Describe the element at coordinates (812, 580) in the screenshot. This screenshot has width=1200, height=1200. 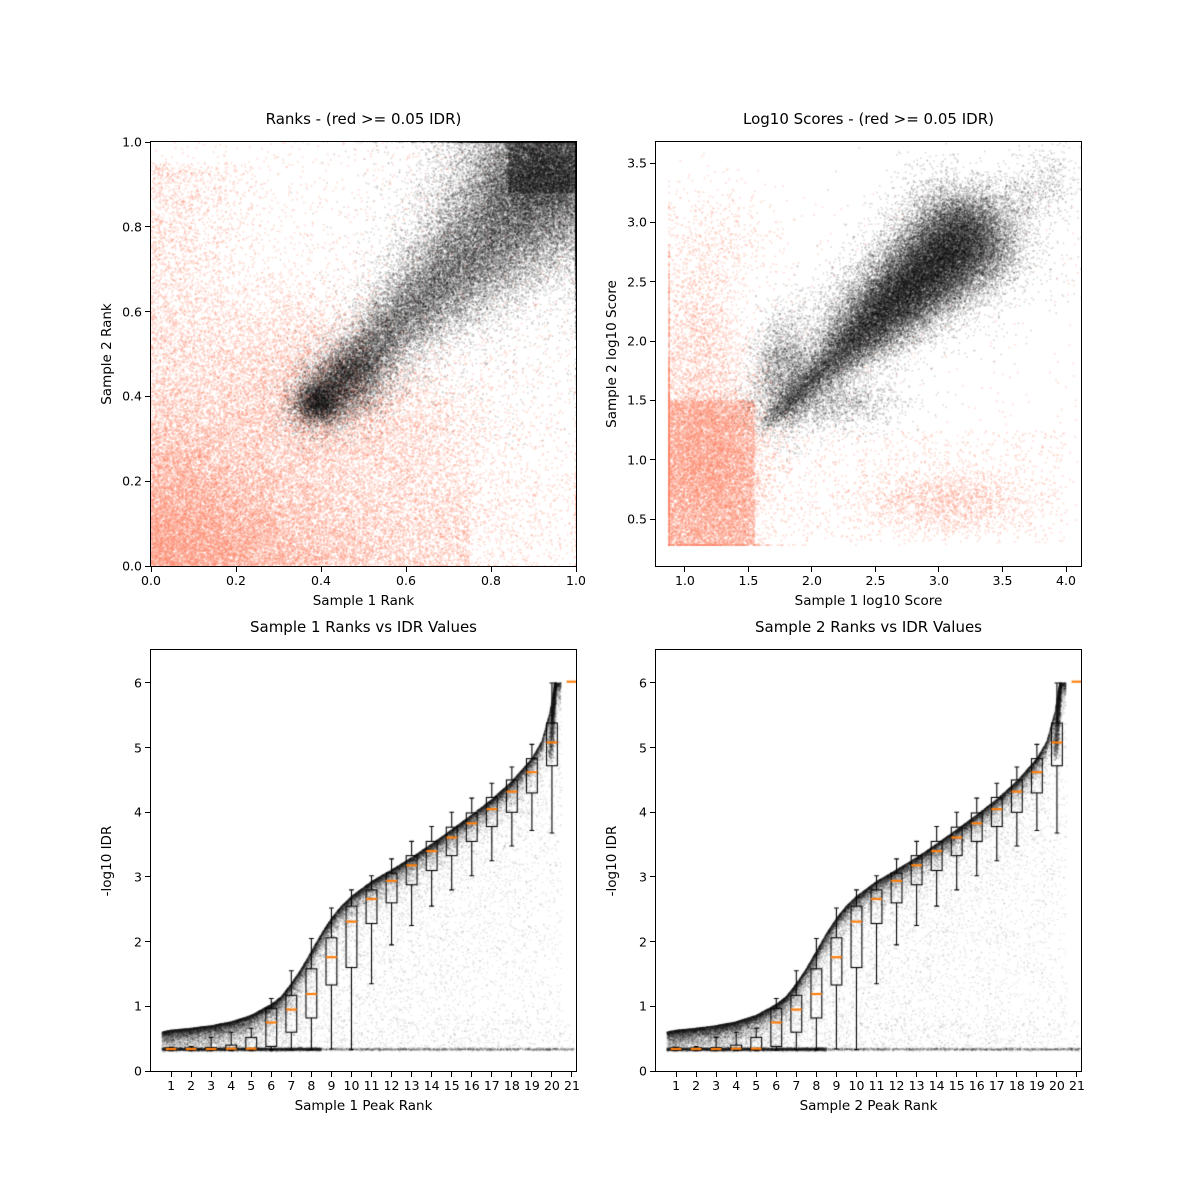
I see `x-tick-label: 2.0` at that location.